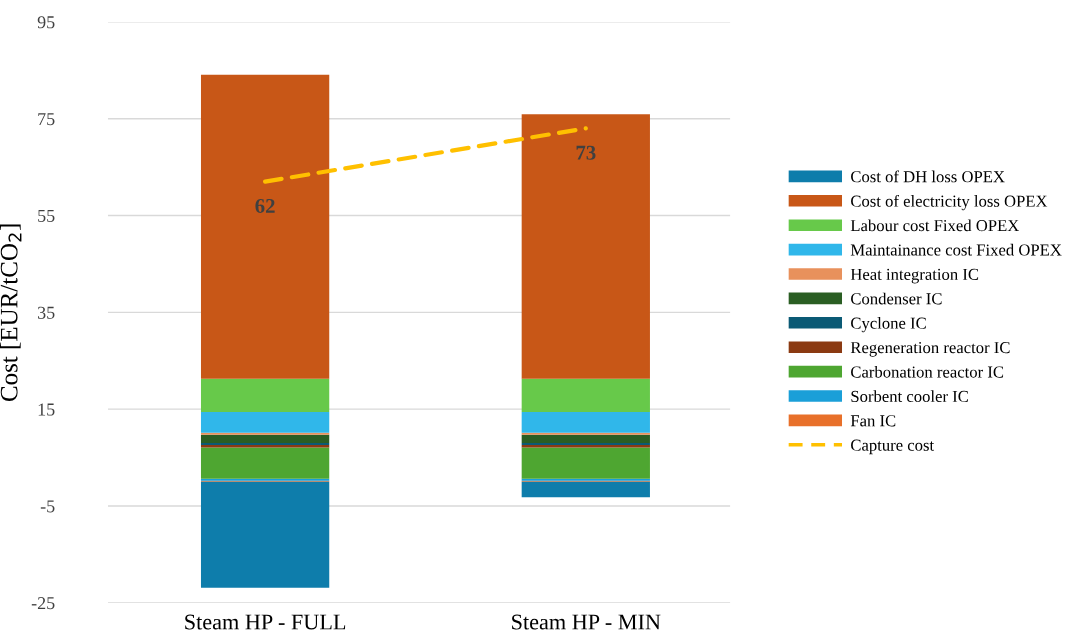 The image size is (1069, 644). What do you see at coordinates (586, 152) in the screenshot?
I see `data-label: 73` at bounding box center [586, 152].